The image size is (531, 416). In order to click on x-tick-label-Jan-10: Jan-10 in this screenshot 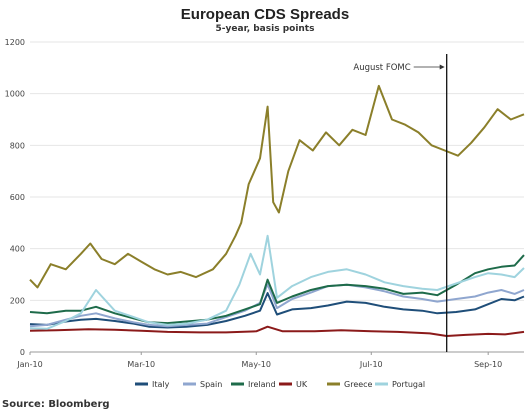, I will do `click(29, 364)`.